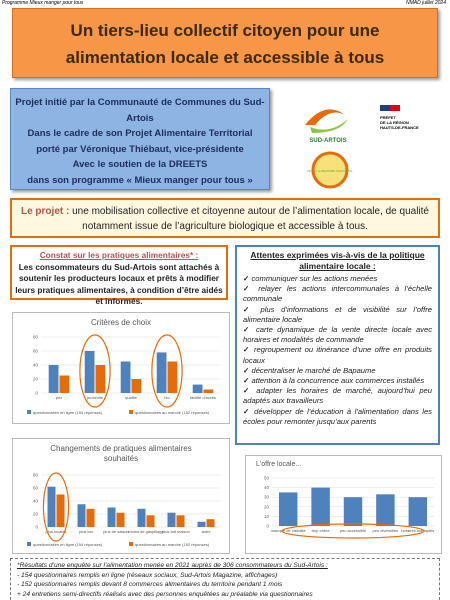 The image size is (450, 600). I want to click on intro-line: Avec le soutien de la DREETS, so click(140, 164).